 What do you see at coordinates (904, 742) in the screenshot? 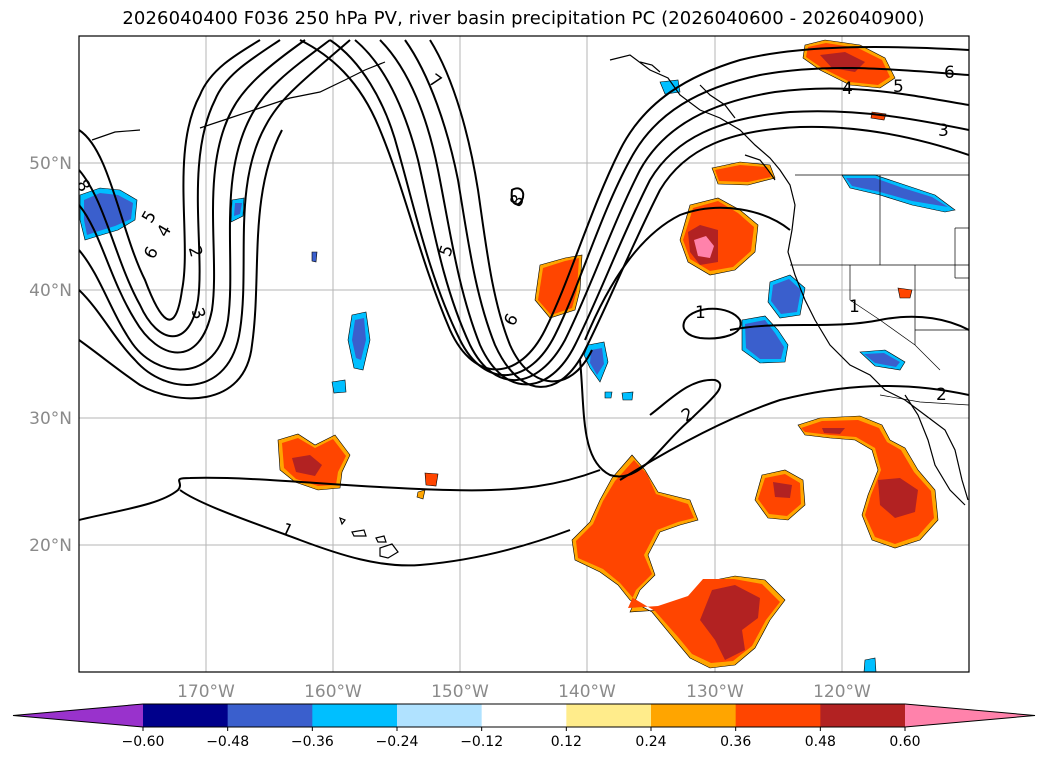
I see `colorbar-tick-label: 0.60` at bounding box center [904, 742].